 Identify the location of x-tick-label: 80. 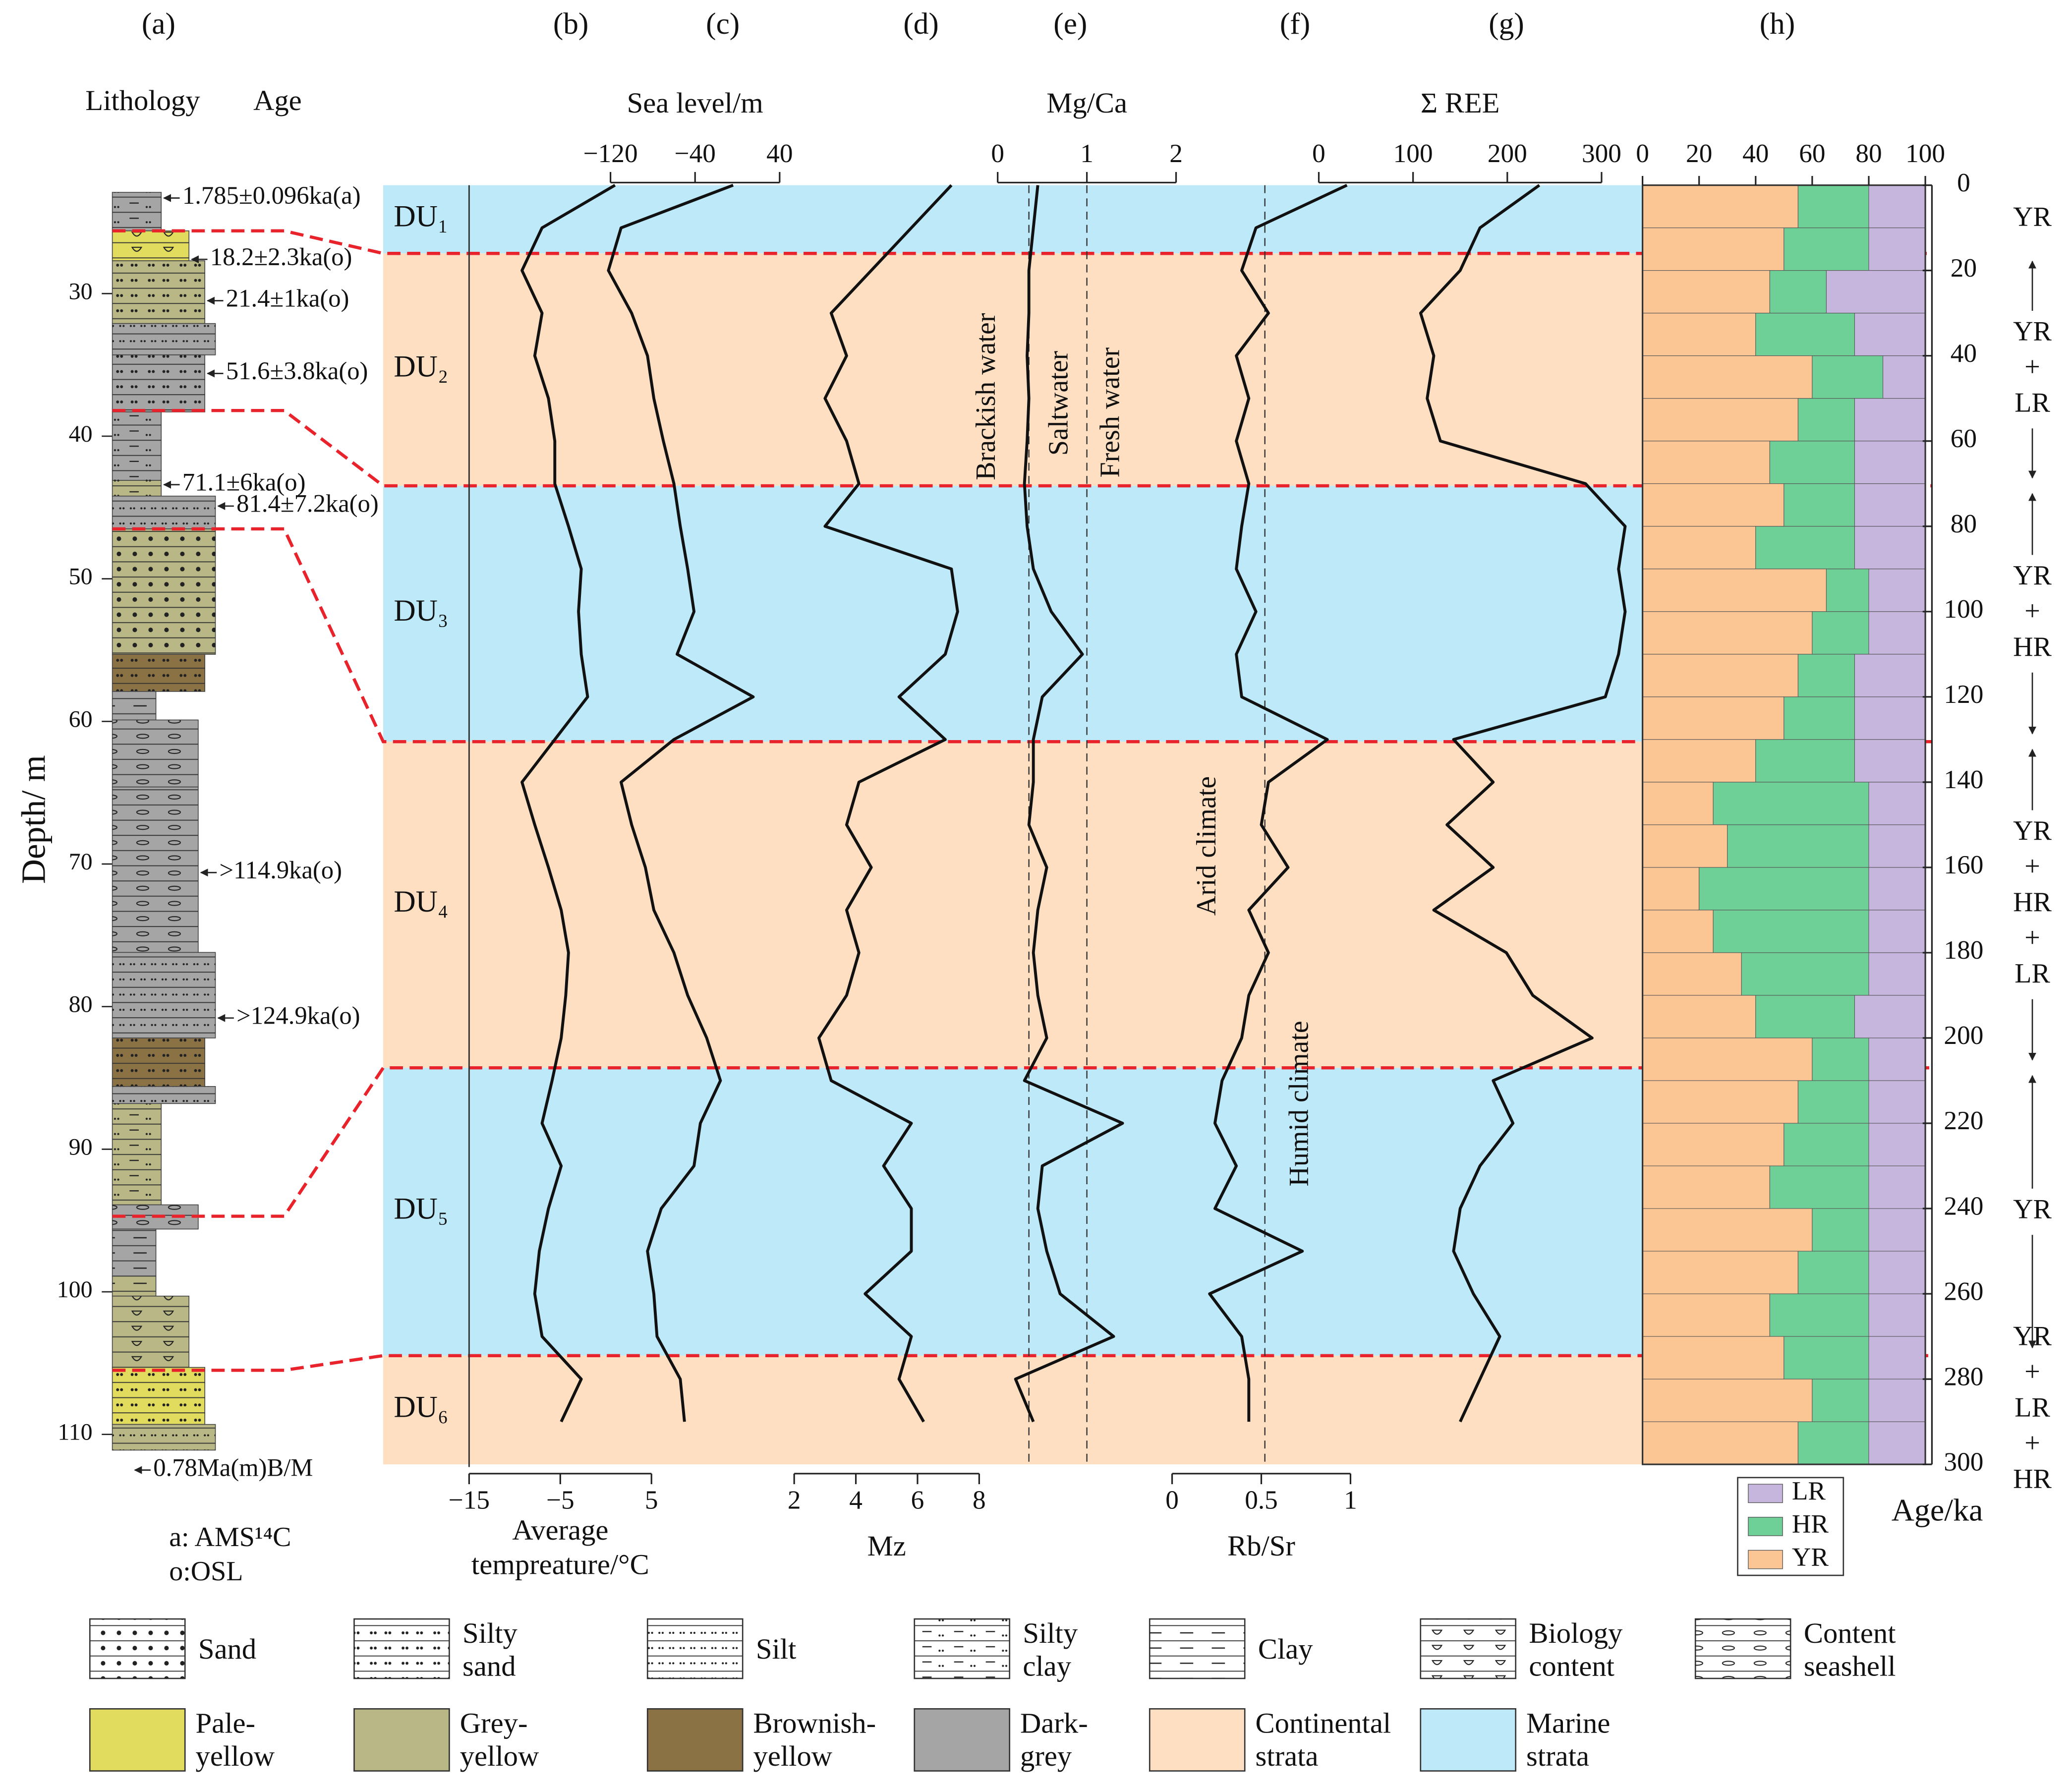
(1868, 153).